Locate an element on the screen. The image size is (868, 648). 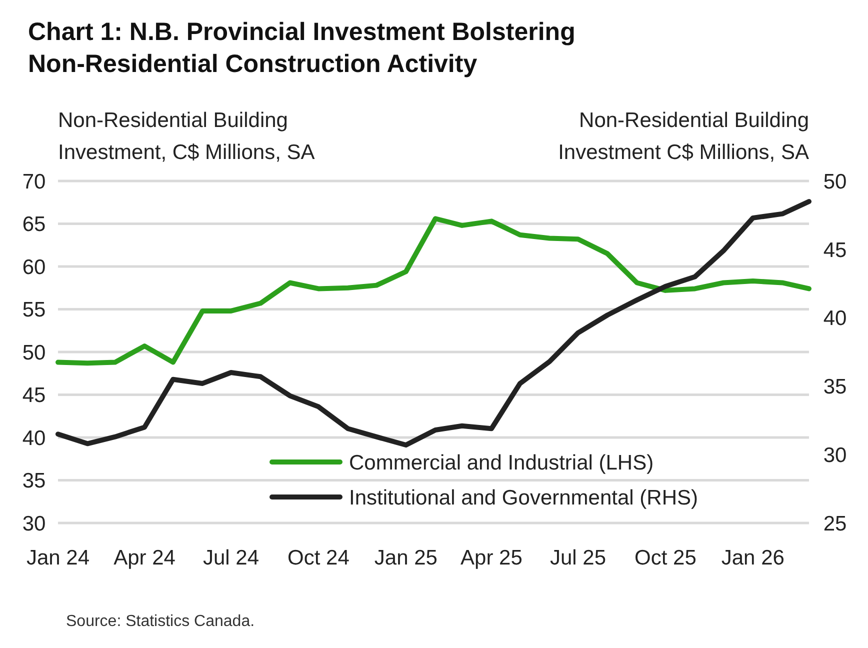
x-tick-label: Jul 24 is located at coordinates (231, 558).